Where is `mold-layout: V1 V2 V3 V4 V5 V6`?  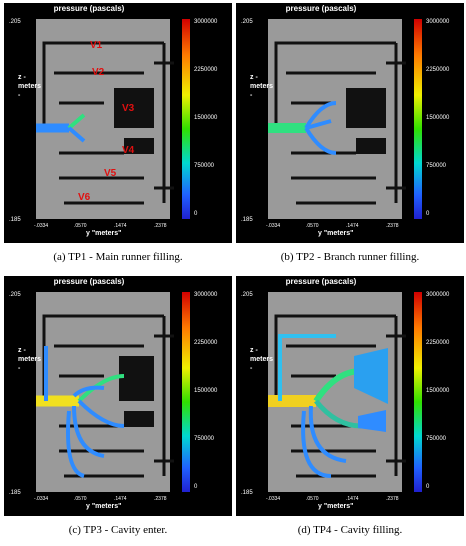 mold-layout: V1 V2 V3 V4 V5 V6 is located at coordinates (105, 122).